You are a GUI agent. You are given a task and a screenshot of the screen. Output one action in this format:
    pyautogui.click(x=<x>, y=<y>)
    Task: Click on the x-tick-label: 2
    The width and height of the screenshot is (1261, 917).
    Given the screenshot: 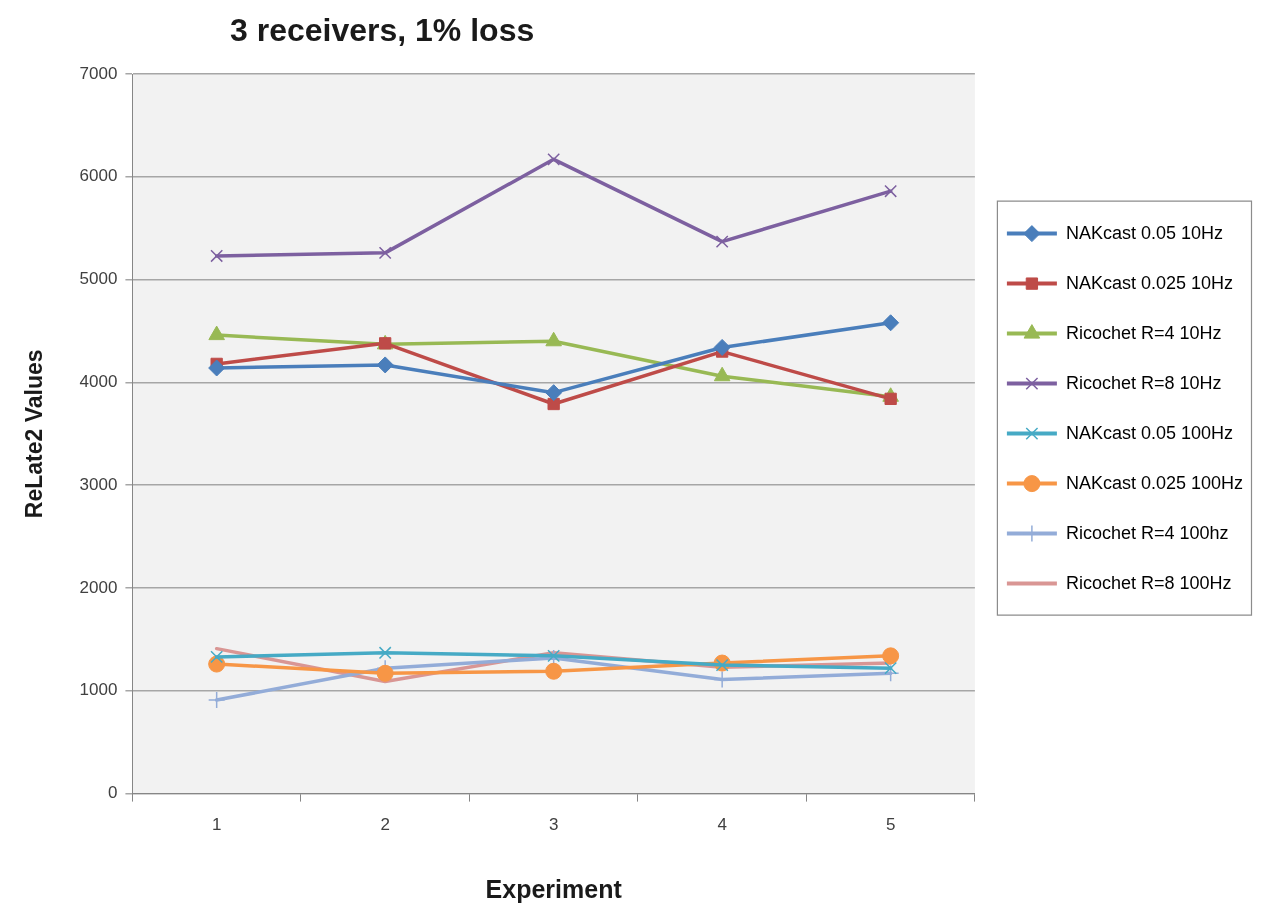 What is the action you would take?
    pyautogui.click(x=385, y=825)
    